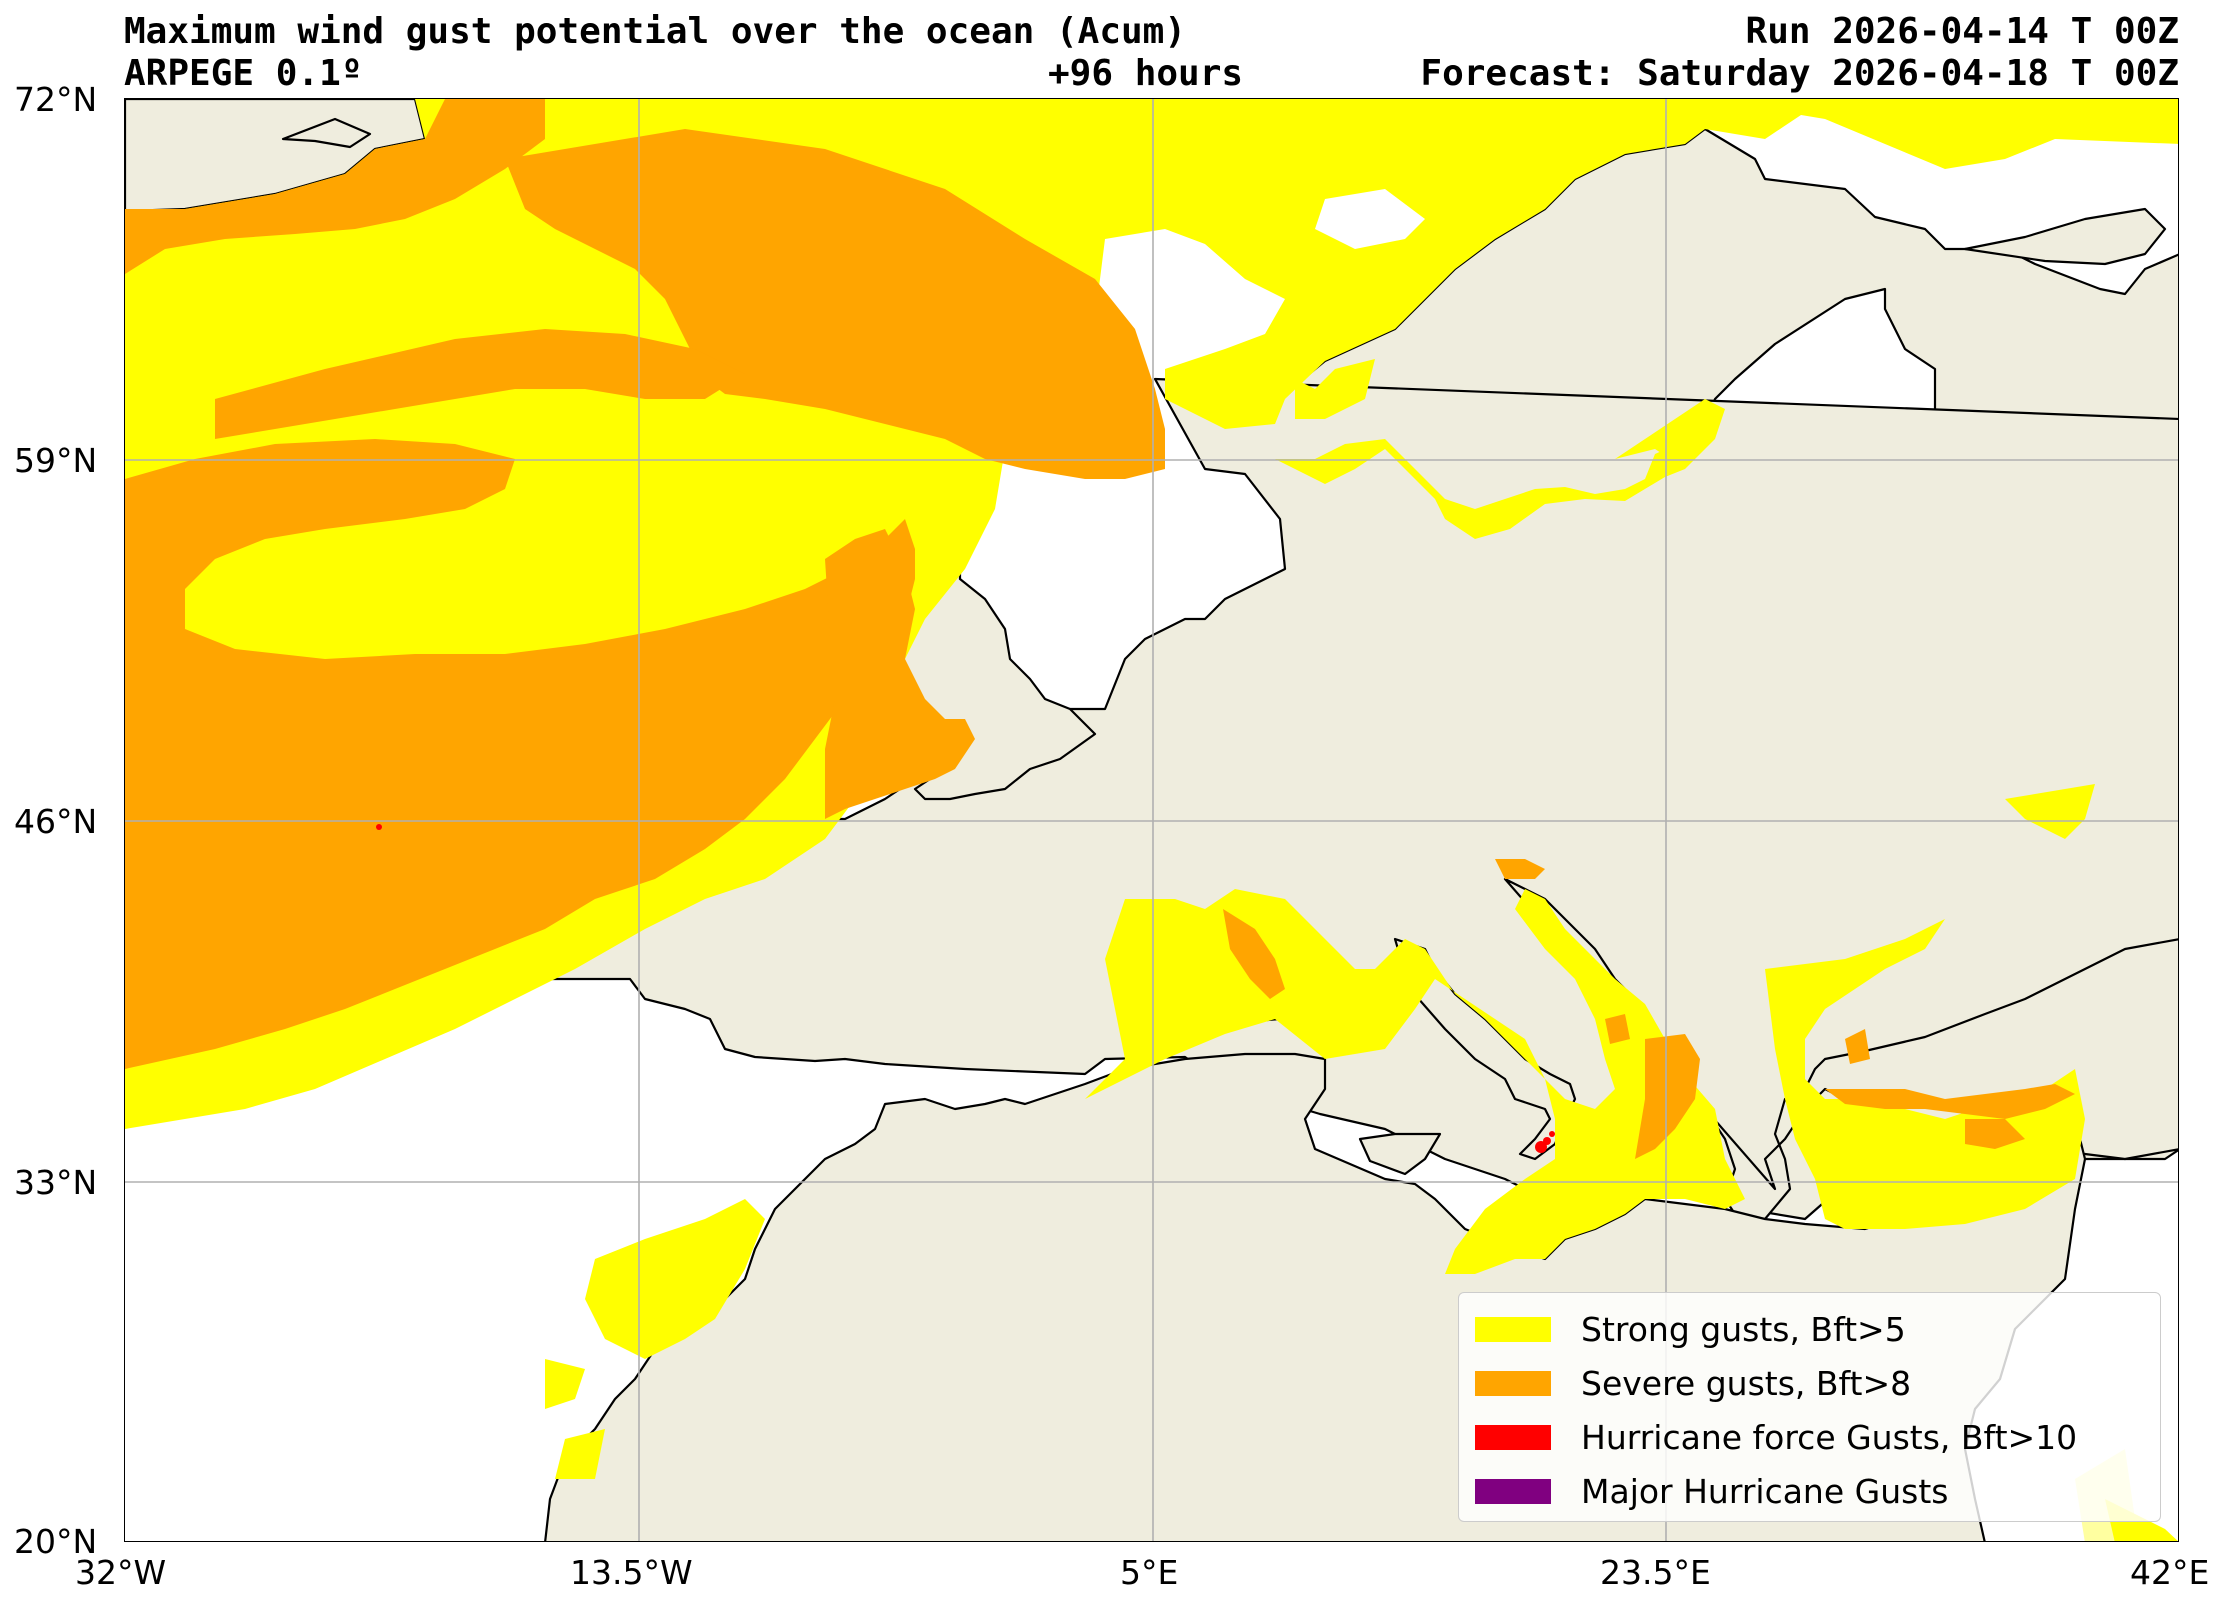 The height and width of the screenshot is (1604, 2233). Describe the element at coordinates (1746, 1383) in the screenshot. I see `legend-label: Severe gusts, Bft>8` at that location.